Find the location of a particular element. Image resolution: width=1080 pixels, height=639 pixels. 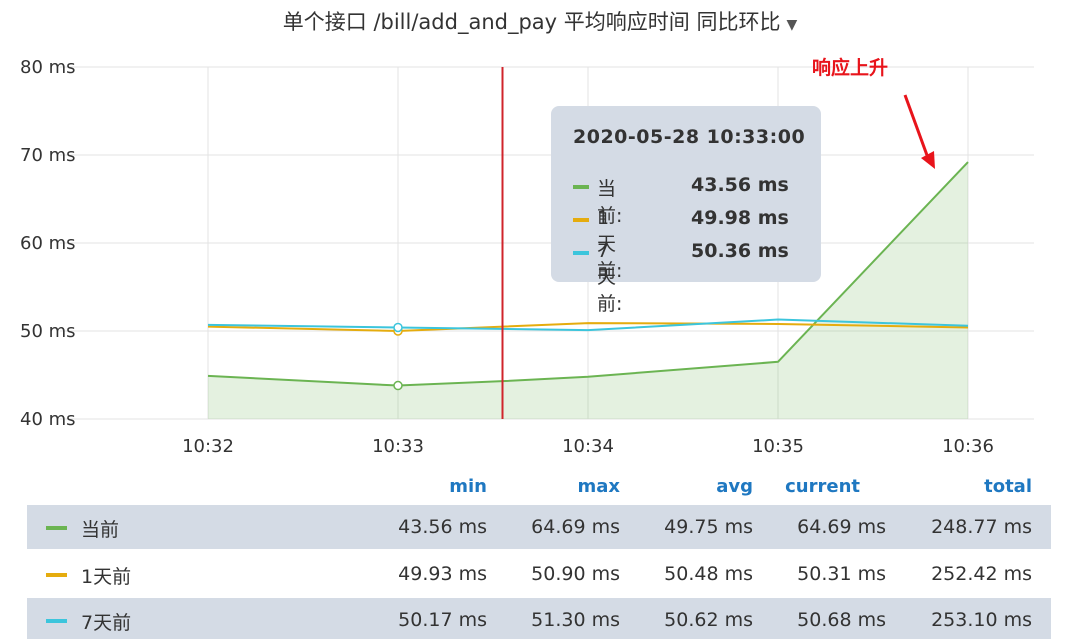

tooltip-series-value: 50.36 ms is located at coordinates (740, 251).